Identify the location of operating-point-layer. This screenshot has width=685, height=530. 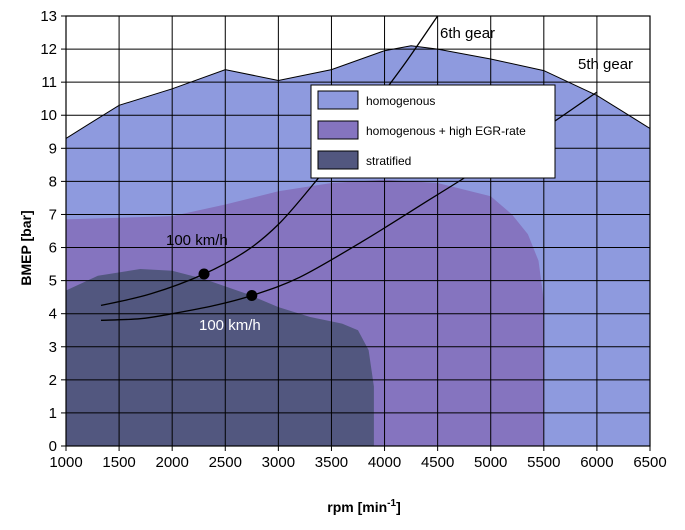
(228, 284).